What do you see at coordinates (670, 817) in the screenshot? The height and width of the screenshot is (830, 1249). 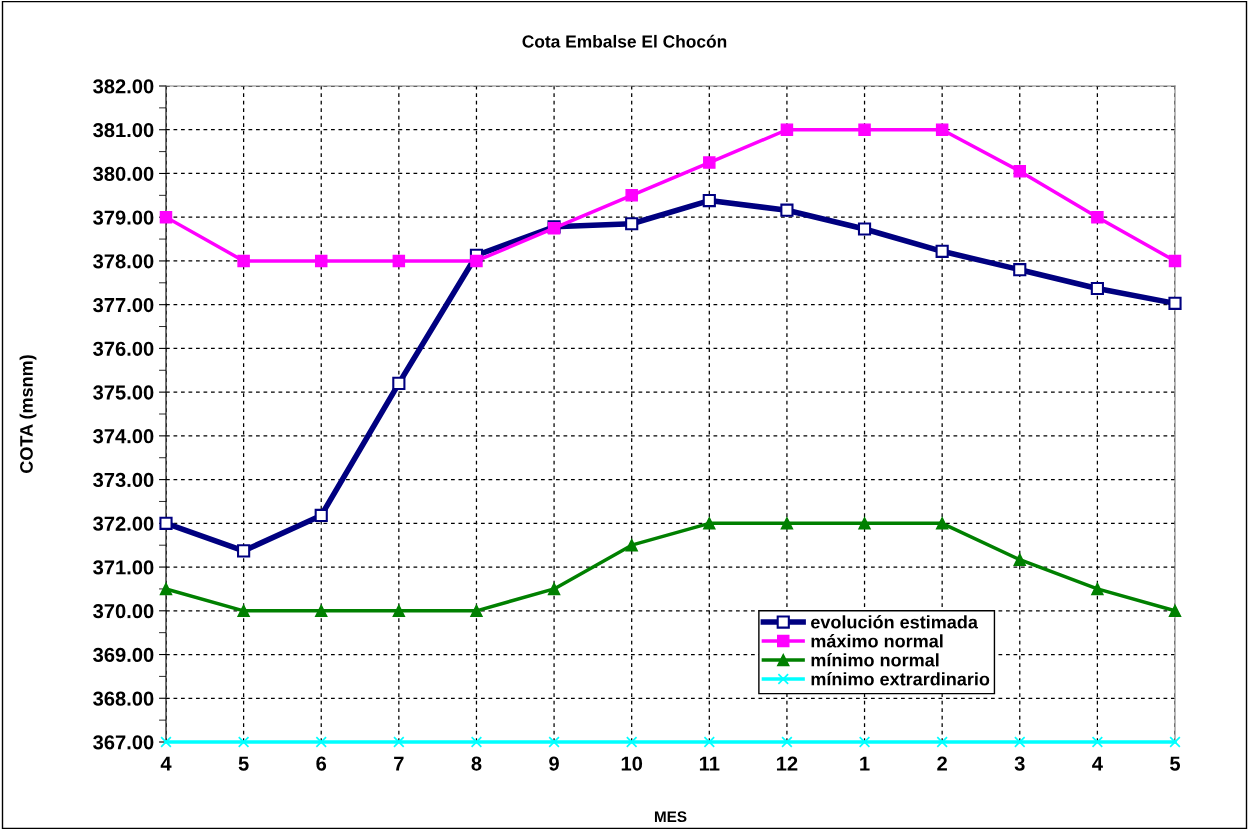 I see `x-axis-title: MES` at bounding box center [670, 817].